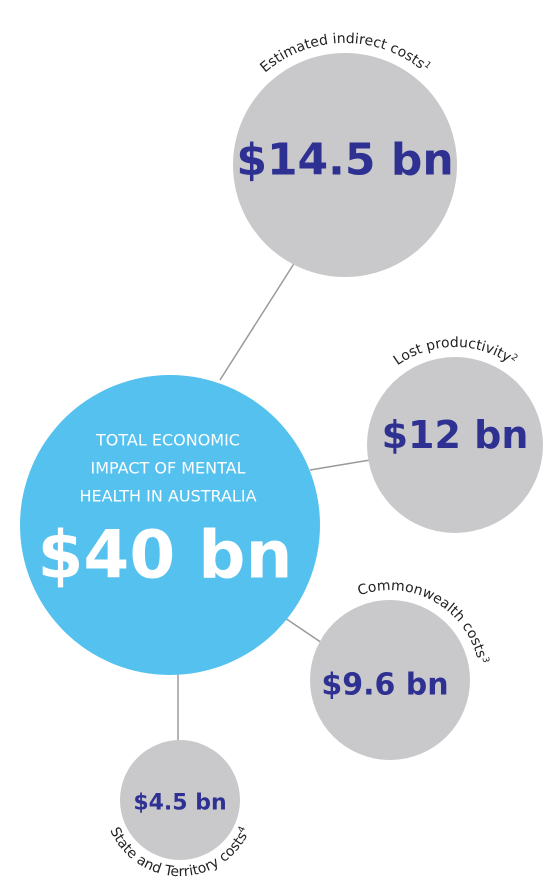  I want to click on node-value: $12 bn, so click(455, 435).